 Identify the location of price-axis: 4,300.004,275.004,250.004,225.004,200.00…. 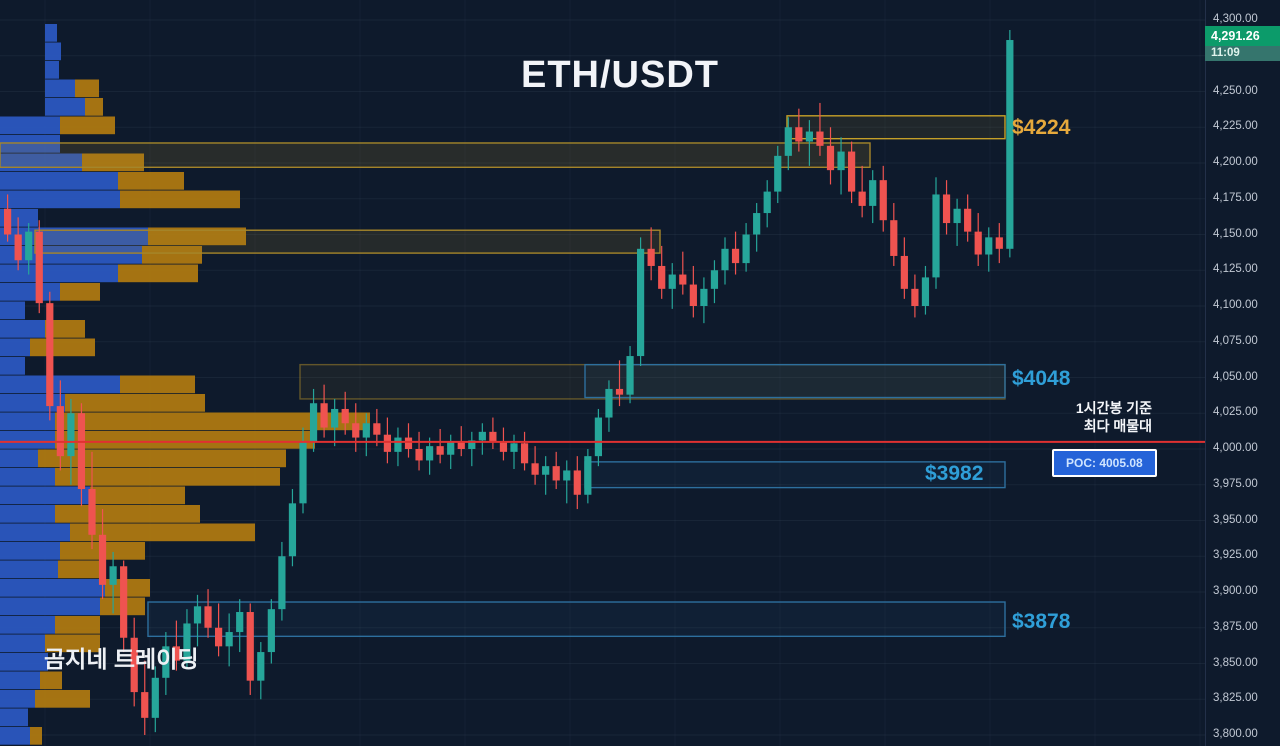
(1242, 373).